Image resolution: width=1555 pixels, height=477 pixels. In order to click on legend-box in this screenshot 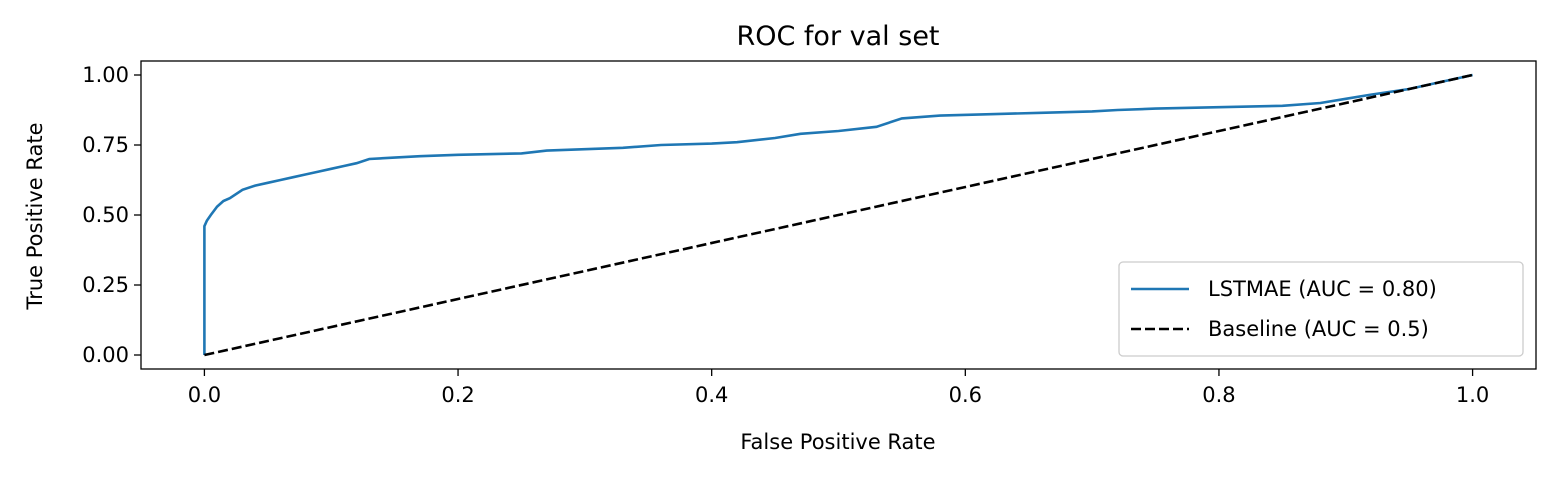, I will do `click(1321, 309)`.